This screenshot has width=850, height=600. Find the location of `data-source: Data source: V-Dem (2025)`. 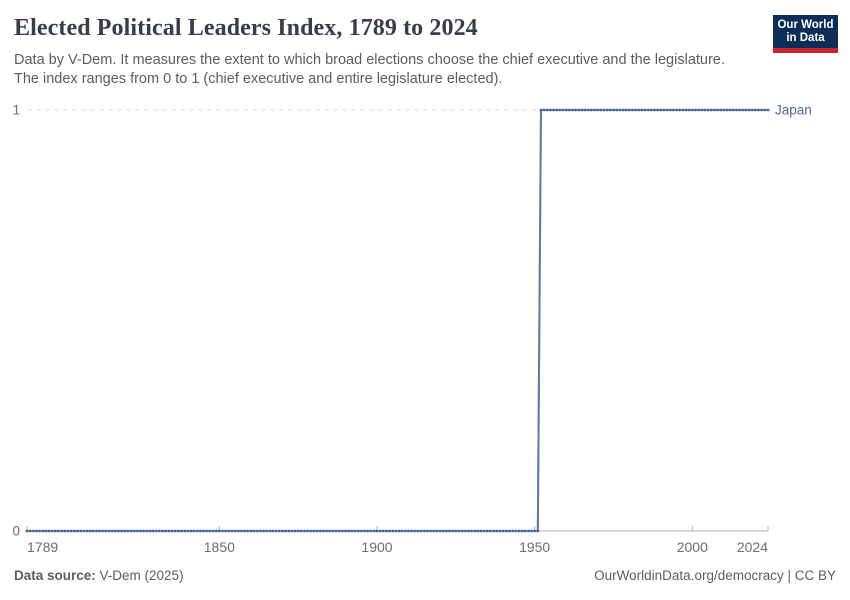

data-source: Data source: V-Dem (2025) is located at coordinates (99, 575).